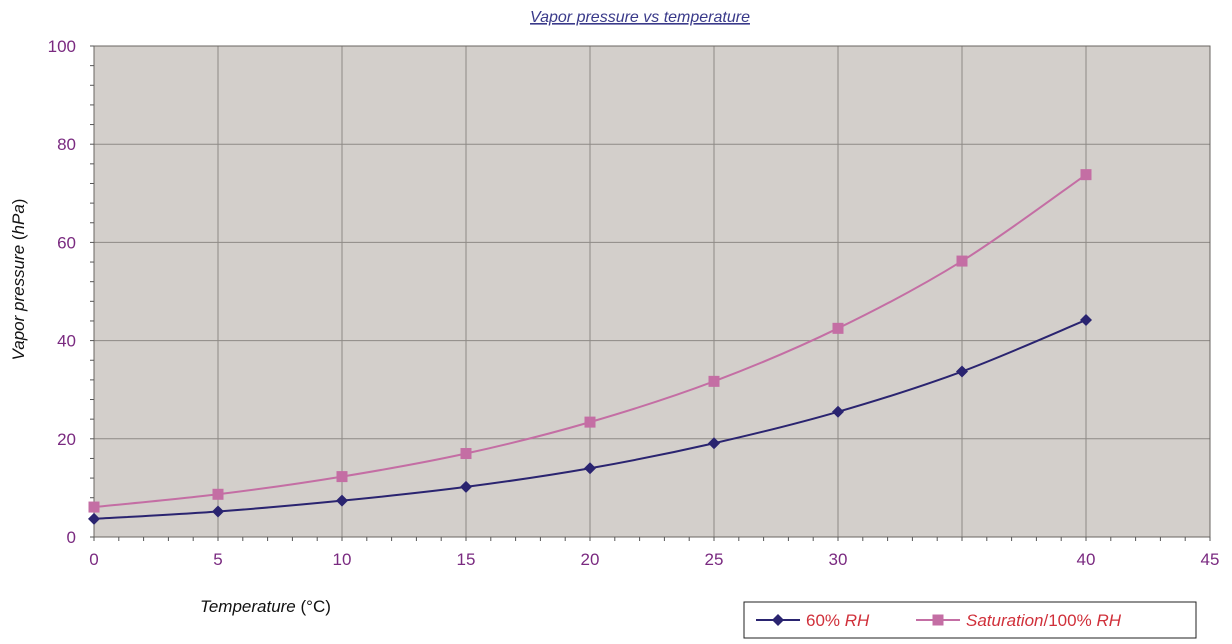 The width and height of the screenshot is (1232, 644). What do you see at coordinates (640, 17) in the screenshot?
I see `chart-title: Vapor pressure vs temperature` at bounding box center [640, 17].